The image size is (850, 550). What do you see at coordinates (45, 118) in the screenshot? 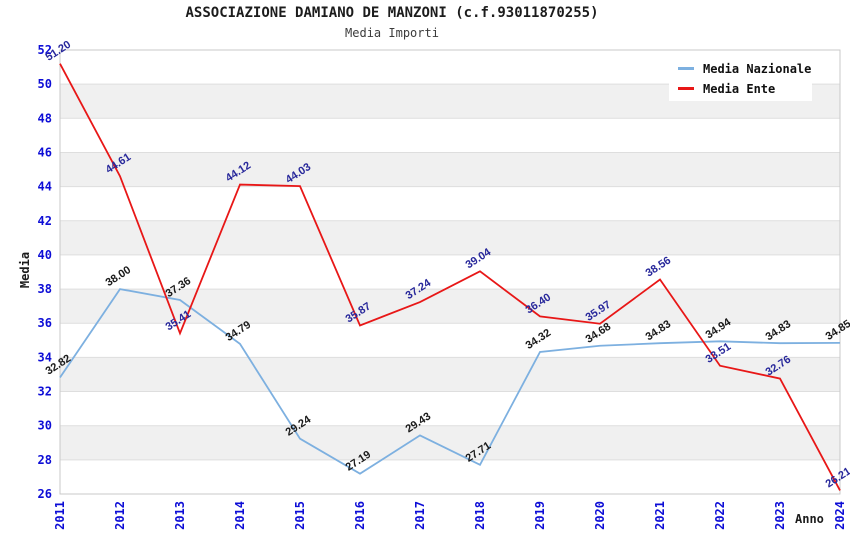
I see `y-tick-label: 48` at bounding box center [45, 118].